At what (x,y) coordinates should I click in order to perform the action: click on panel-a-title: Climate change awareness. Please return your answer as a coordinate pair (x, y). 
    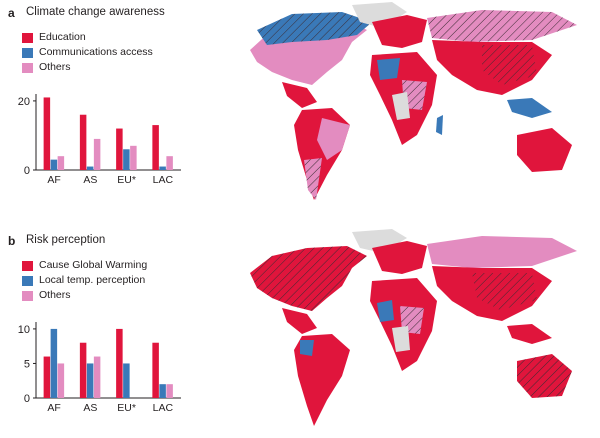
    Looking at the image, I should click on (95, 12).